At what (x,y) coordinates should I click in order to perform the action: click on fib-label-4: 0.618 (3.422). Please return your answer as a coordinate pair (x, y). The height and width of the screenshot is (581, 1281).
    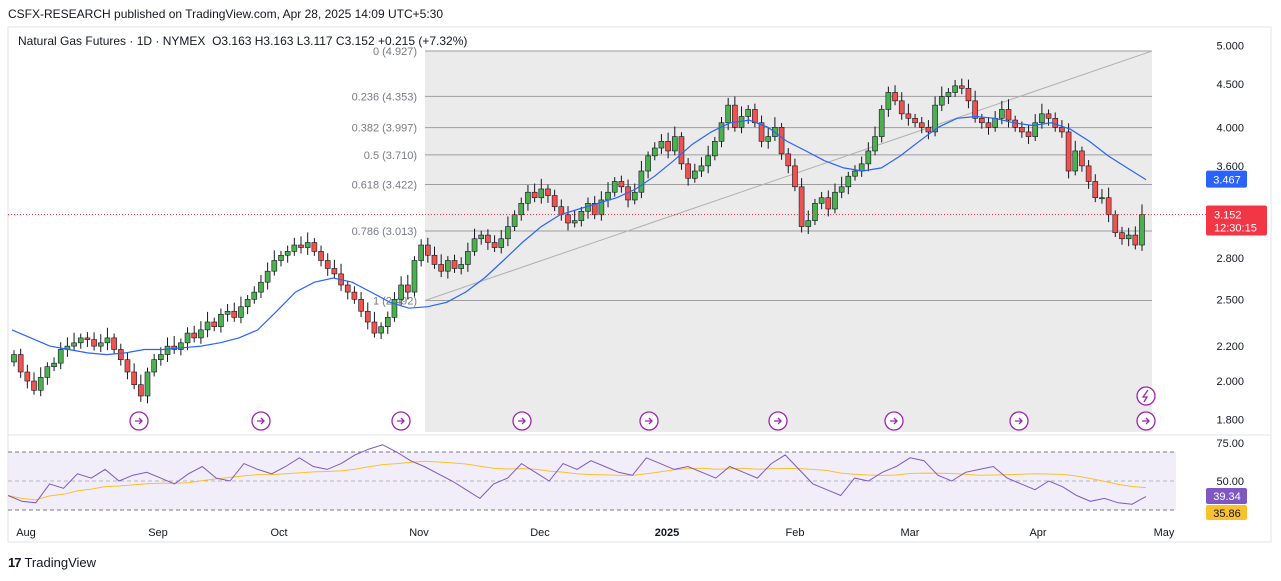
    Looking at the image, I should click on (384, 185).